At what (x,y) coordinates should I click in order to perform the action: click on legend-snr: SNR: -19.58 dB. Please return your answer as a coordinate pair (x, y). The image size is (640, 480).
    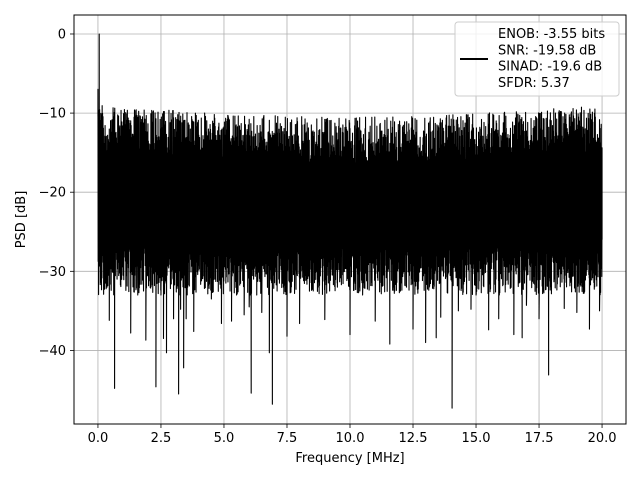
    Looking at the image, I should click on (547, 50).